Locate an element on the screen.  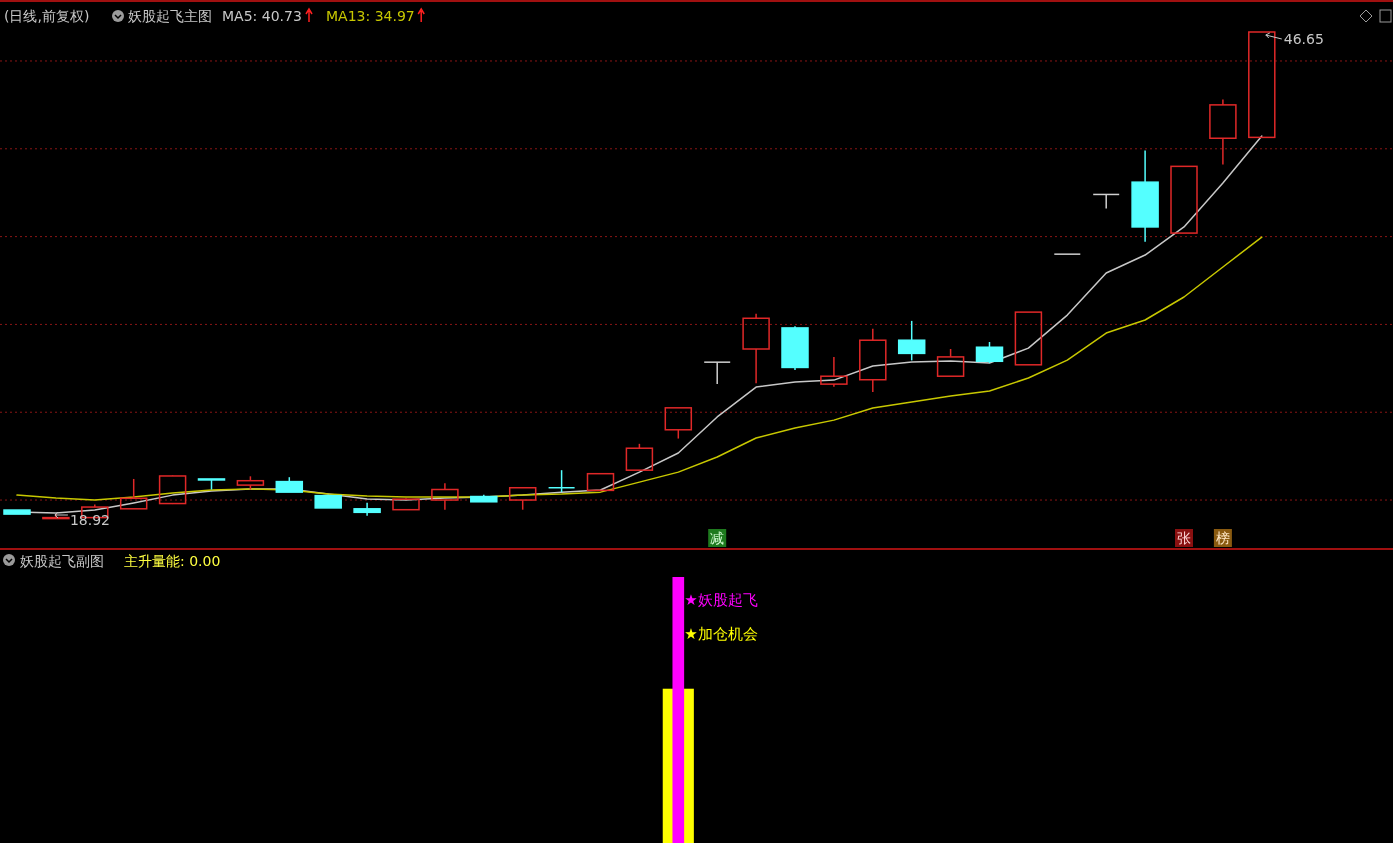
series-label: ★妖股起飞 is located at coordinates (721, 600).